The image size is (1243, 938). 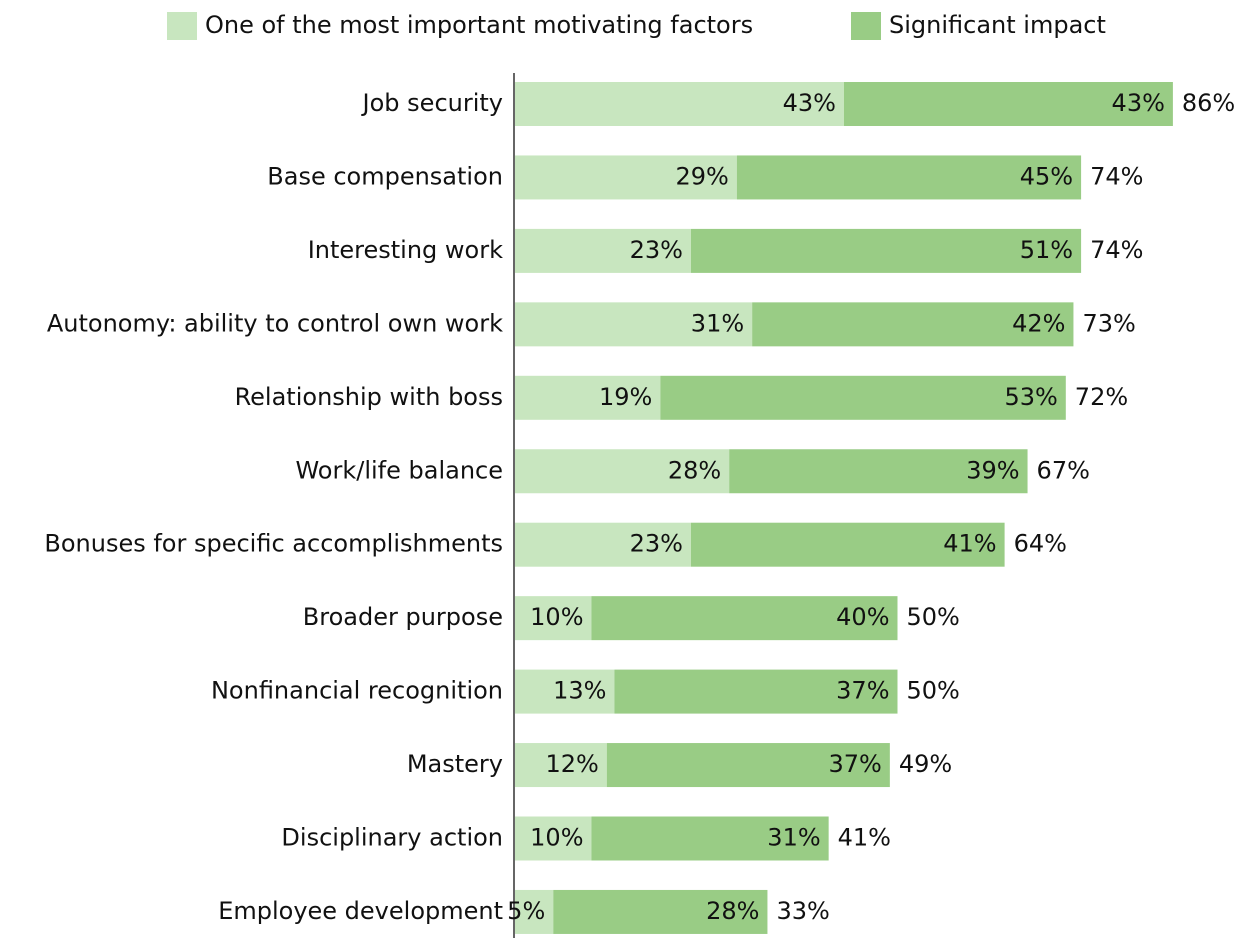 I want to click on category-label: Job security, so click(x=432, y=103).